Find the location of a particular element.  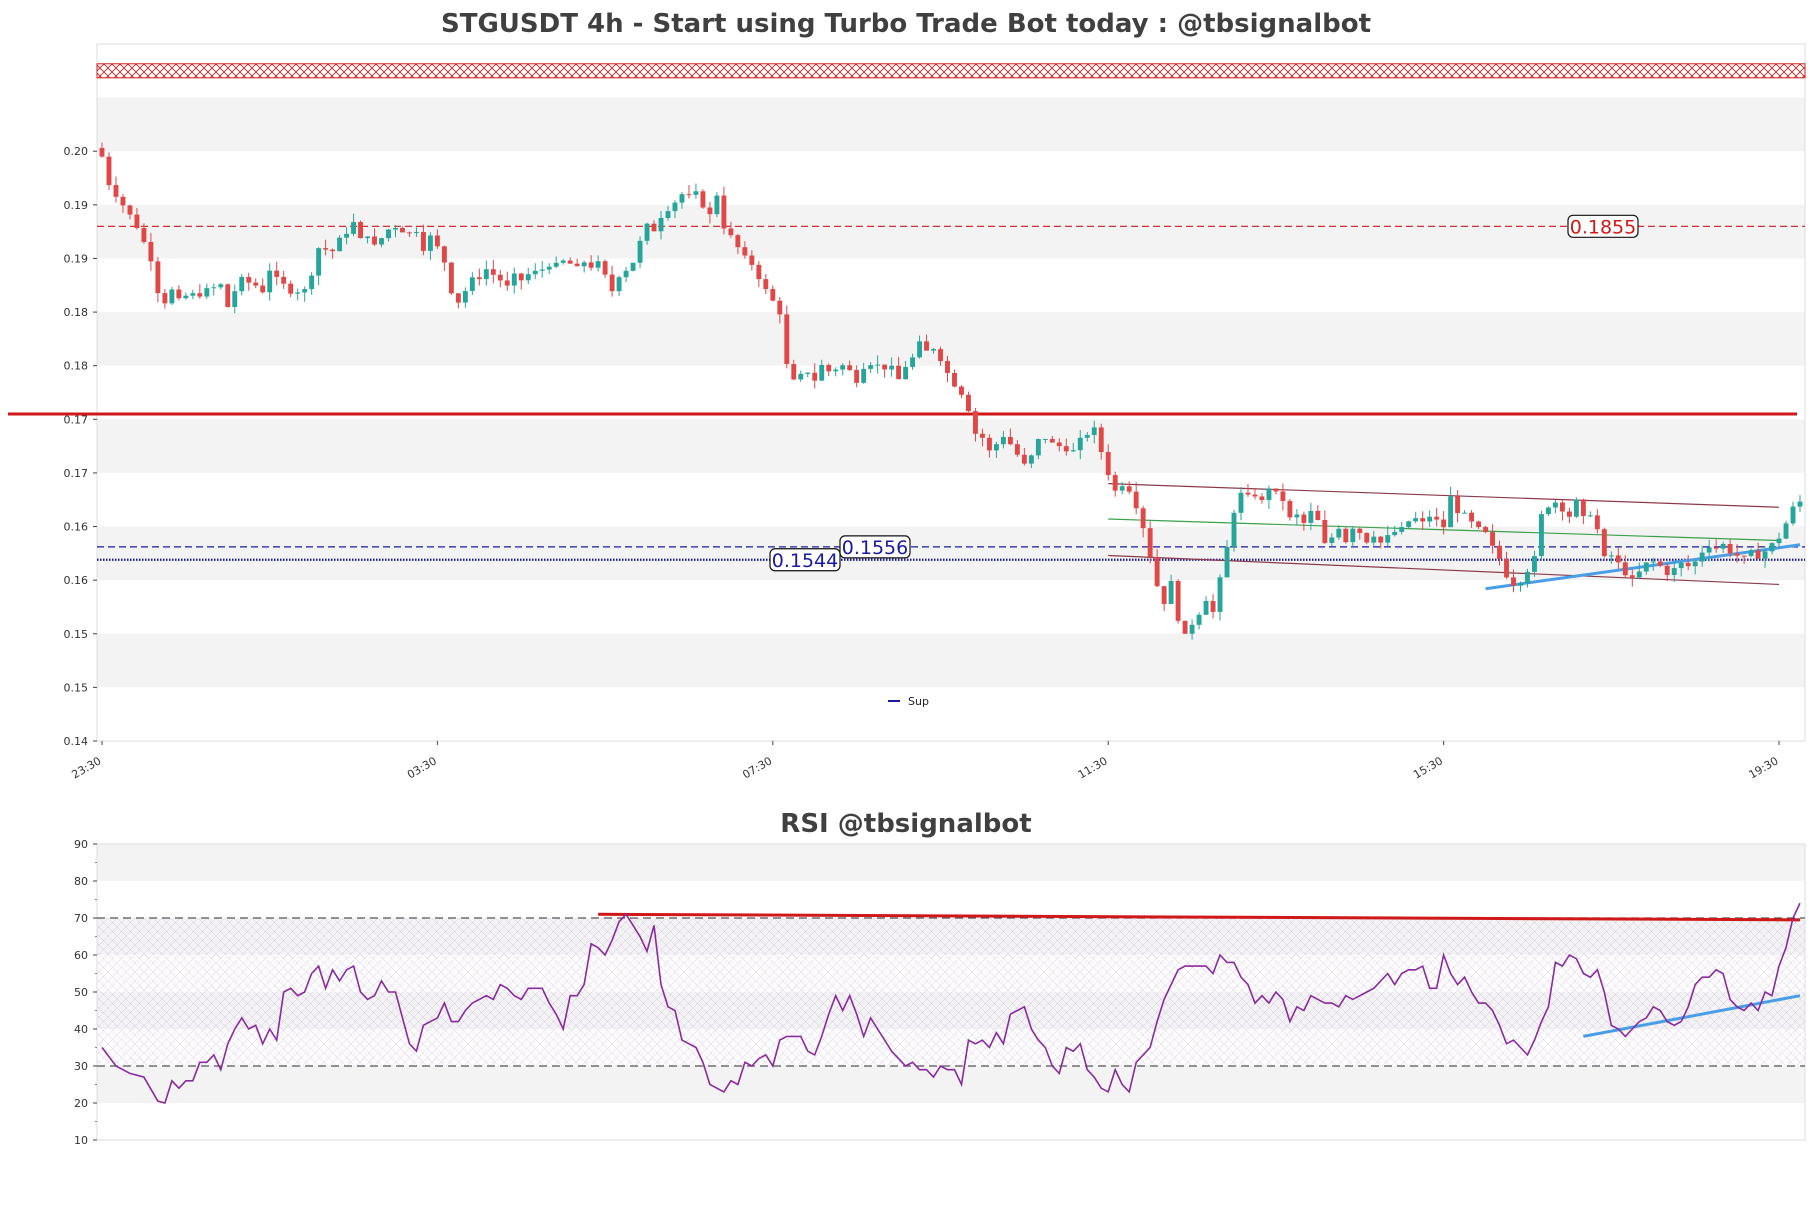

price-x-tick-label: 15:30 is located at coordinates (1428, 767).